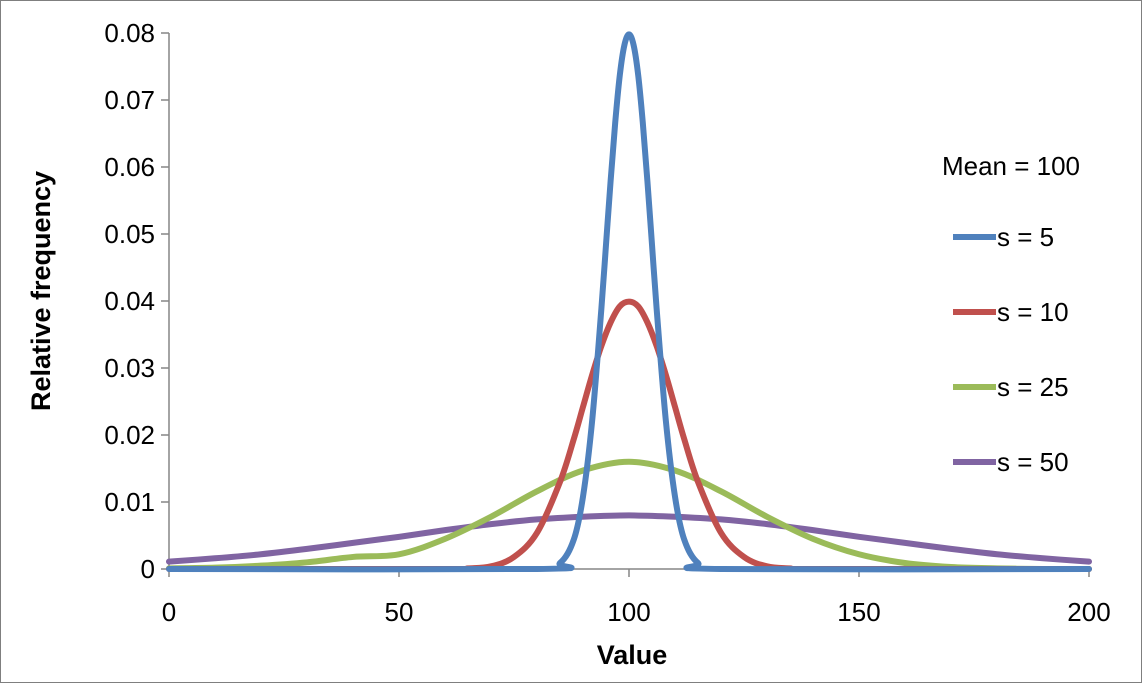  Describe the element at coordinates (1033, 462) in the screenshot. I see `legend-label-s-50: s = 50` at that location.